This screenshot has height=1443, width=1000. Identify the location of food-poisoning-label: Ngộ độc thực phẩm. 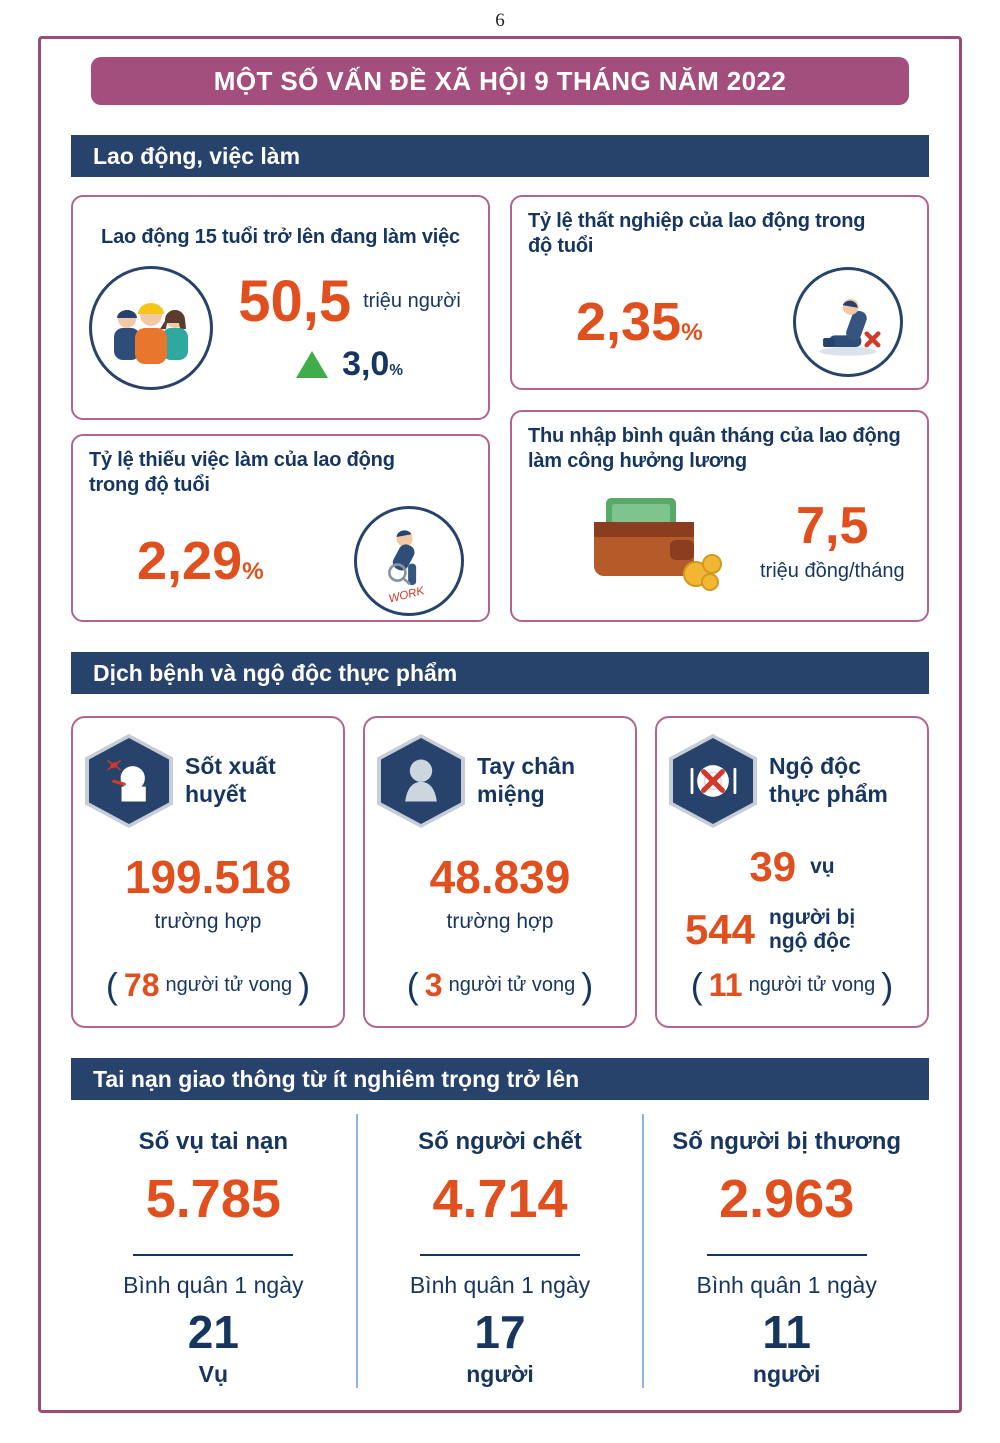
(828, 780).